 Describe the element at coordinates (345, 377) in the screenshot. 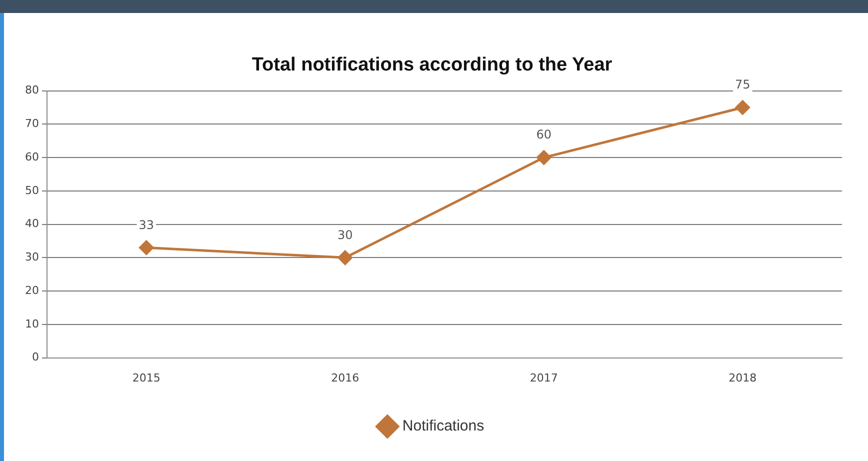

I see `x-tick-label: 2016` at that location.